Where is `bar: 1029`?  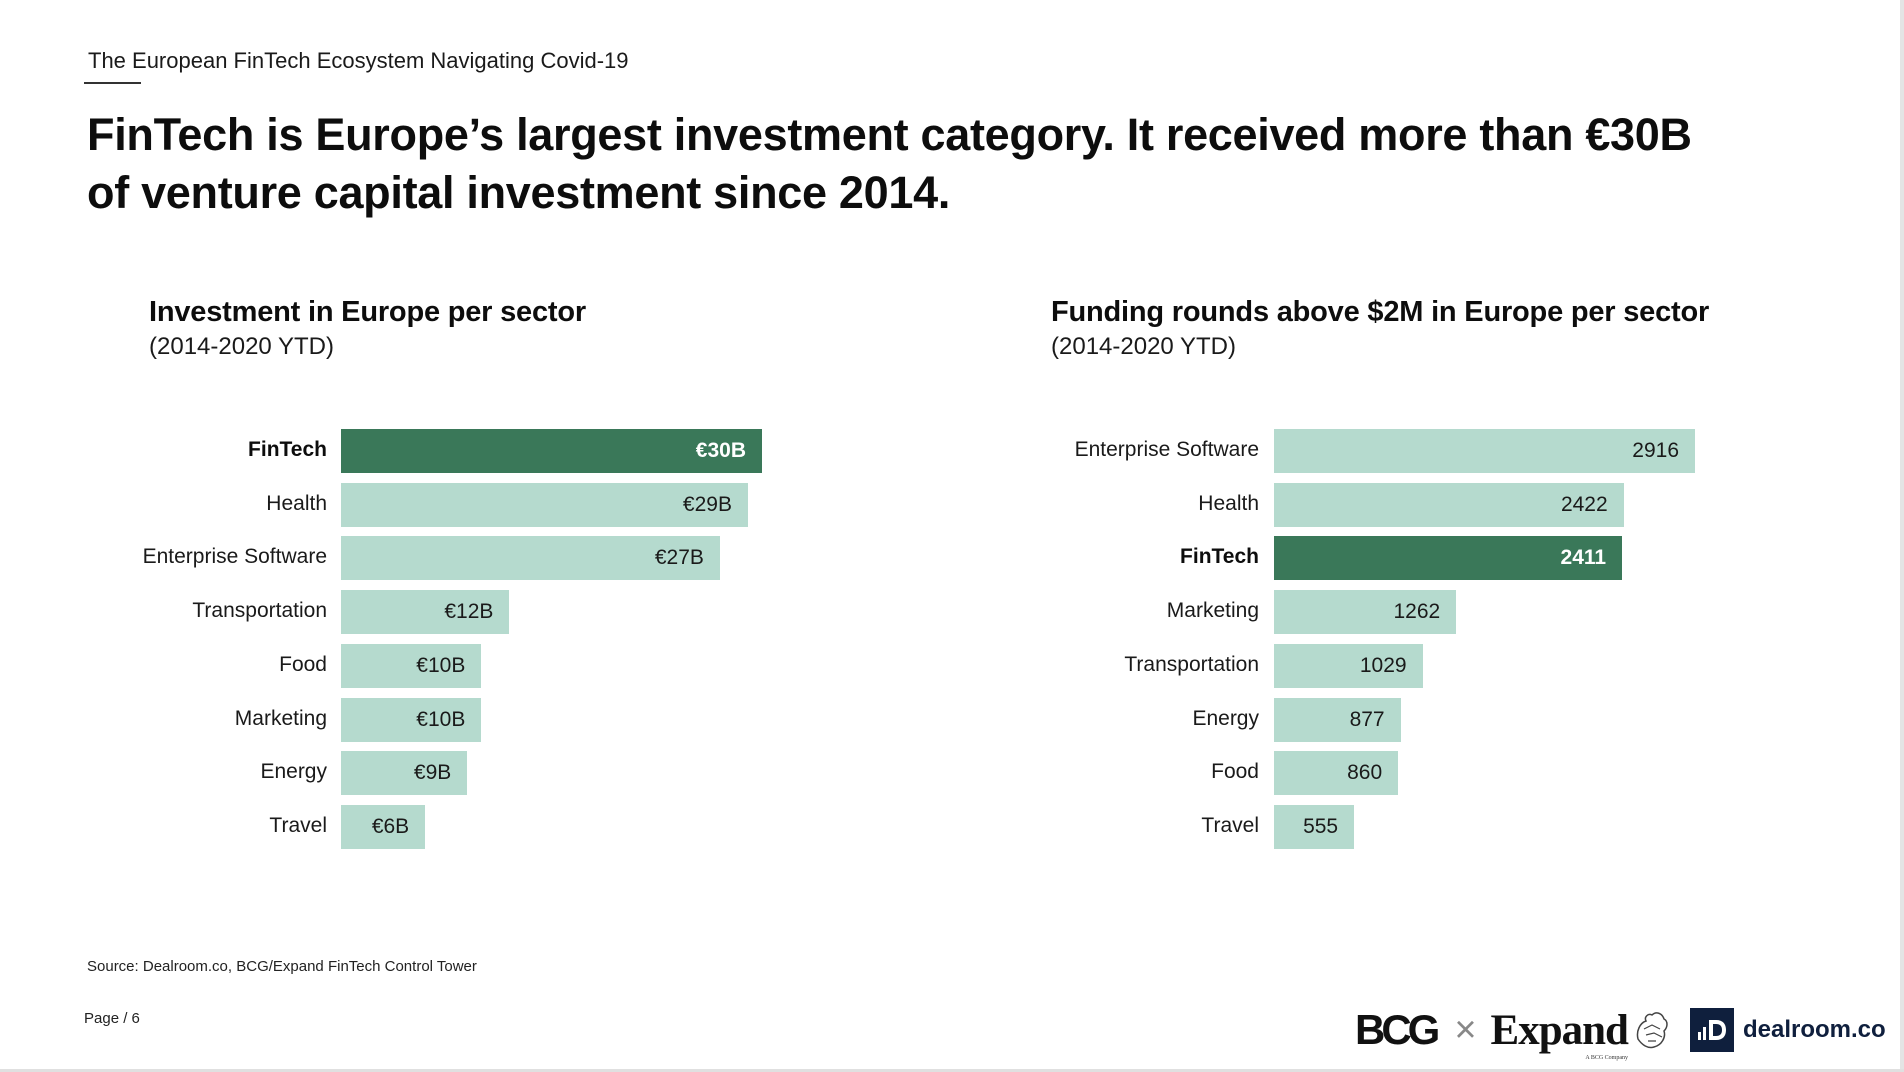
bar: 1029 is located at coordinates (1348, 665).